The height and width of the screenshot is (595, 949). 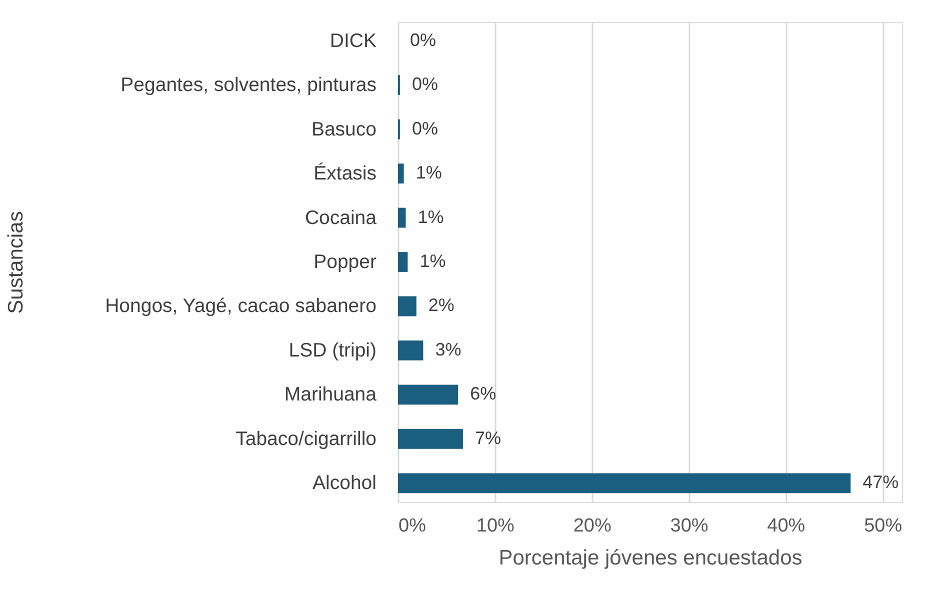 I want to click on x-axis-title: Porcentaje jóvenes encuestados, so click(x=650, y=558).